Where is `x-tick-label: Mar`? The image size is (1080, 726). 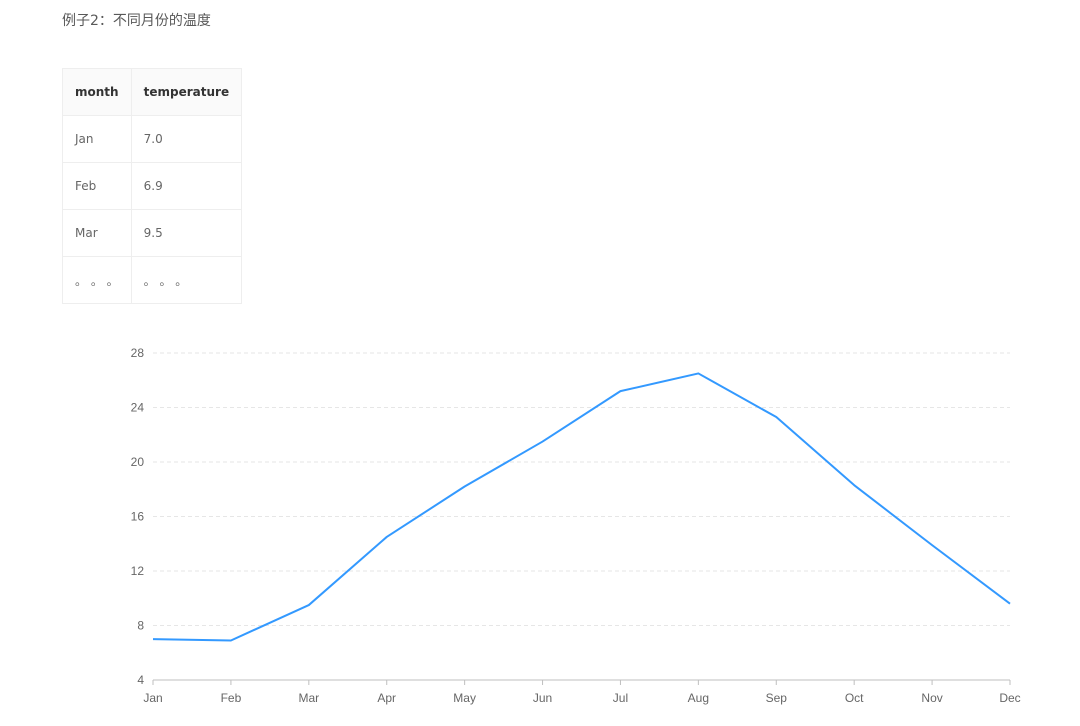 x-tick-label: Mar is located at coordinates (308, 698).